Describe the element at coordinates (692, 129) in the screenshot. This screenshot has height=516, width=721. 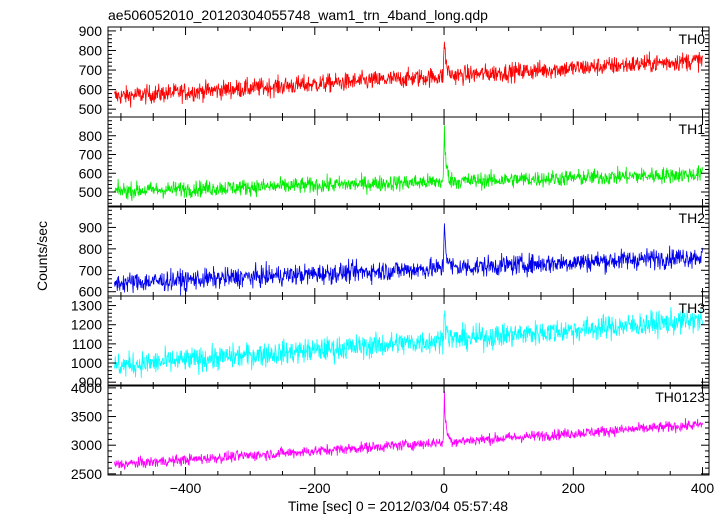
I see `panel-label-th1: TH1` at that location.